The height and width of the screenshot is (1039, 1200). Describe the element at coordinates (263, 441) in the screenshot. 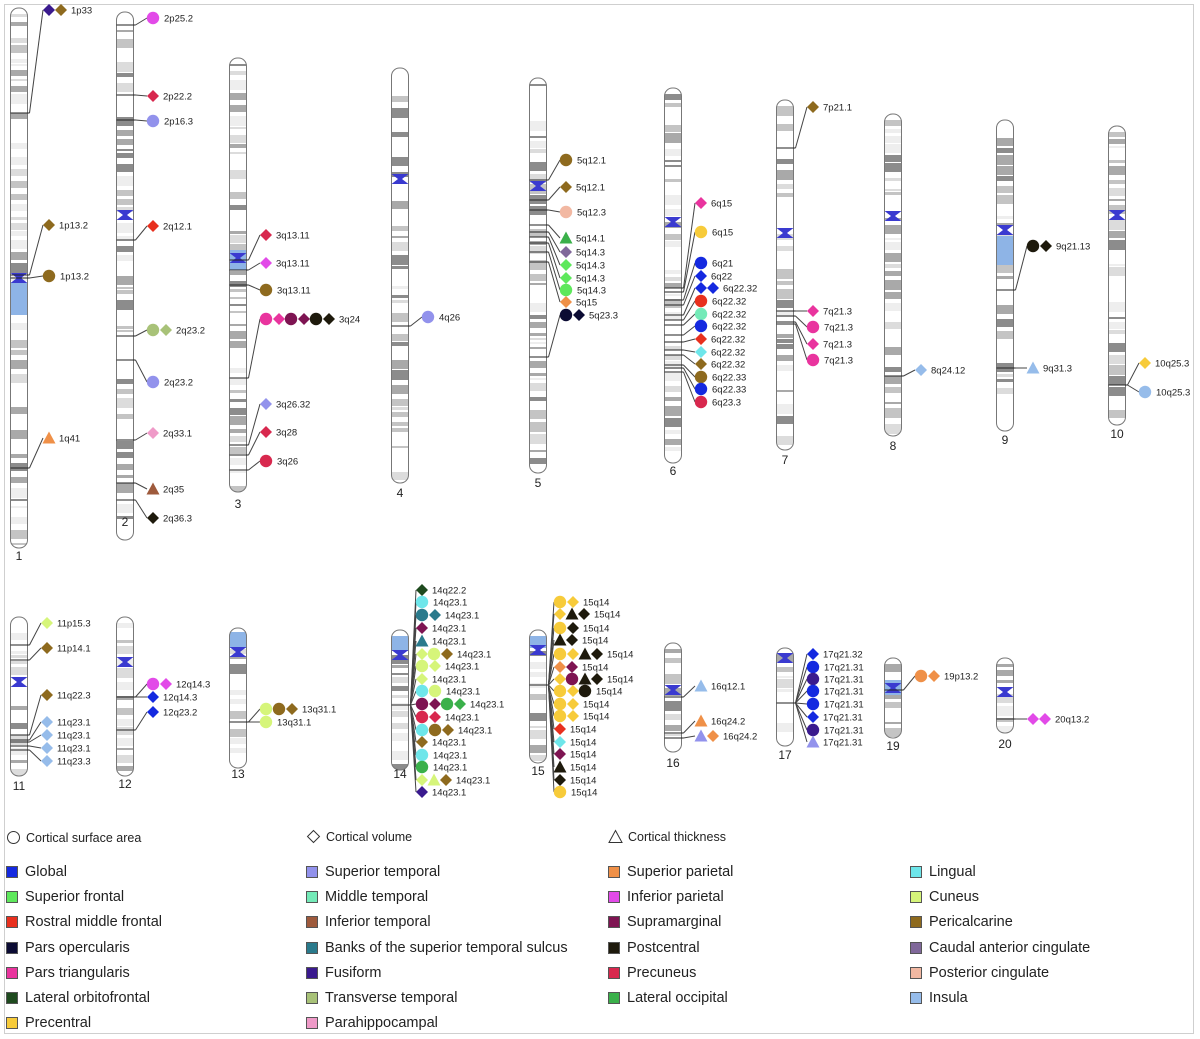

I see `locus: 3q28` at that location.